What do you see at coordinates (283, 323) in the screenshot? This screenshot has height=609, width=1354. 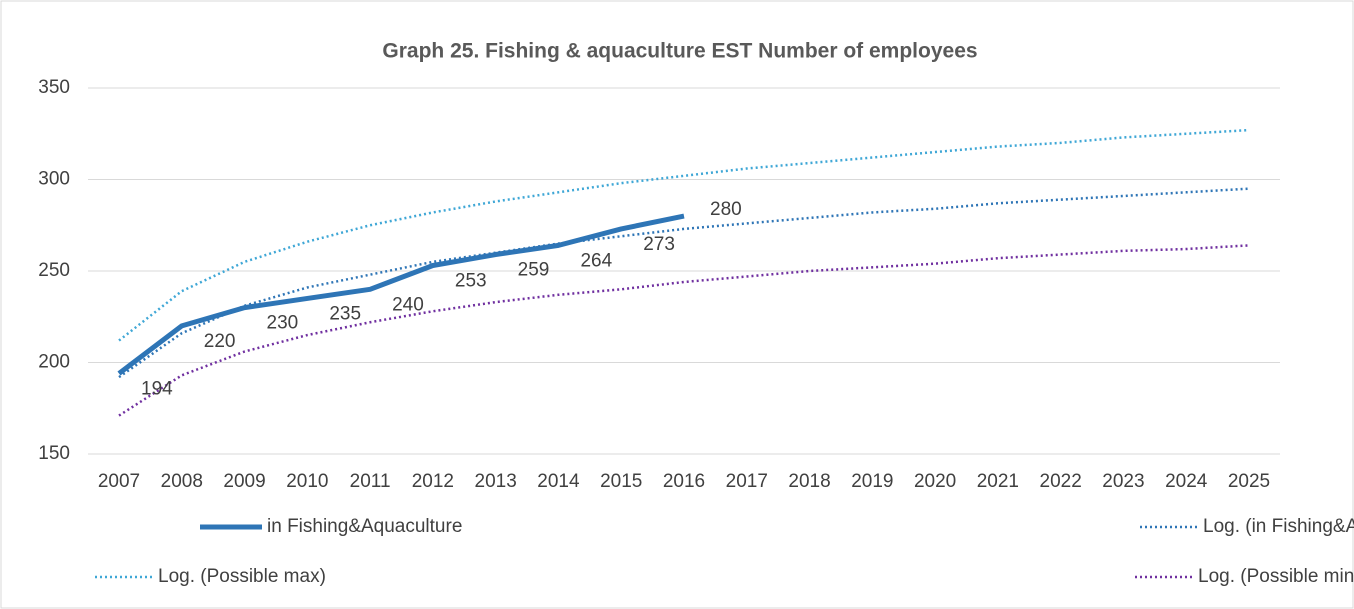 I see `data-label: 230` at bounding box center [283, 323].